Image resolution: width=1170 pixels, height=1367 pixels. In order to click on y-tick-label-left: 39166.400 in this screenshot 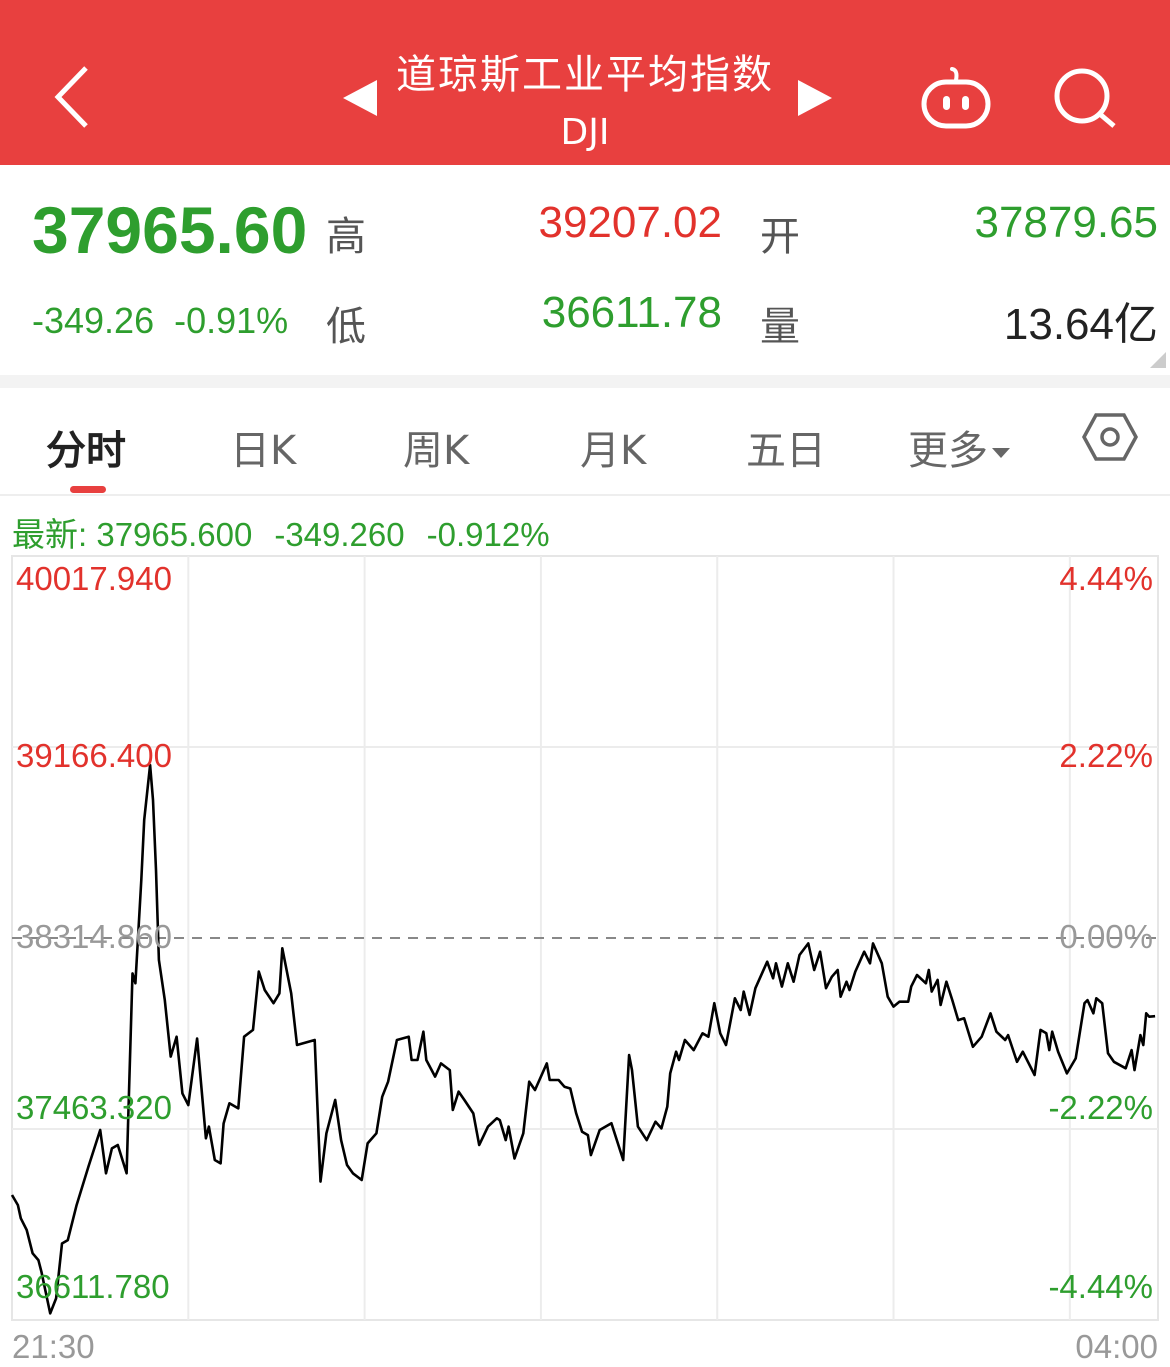, I will do `click(94, 755)`.